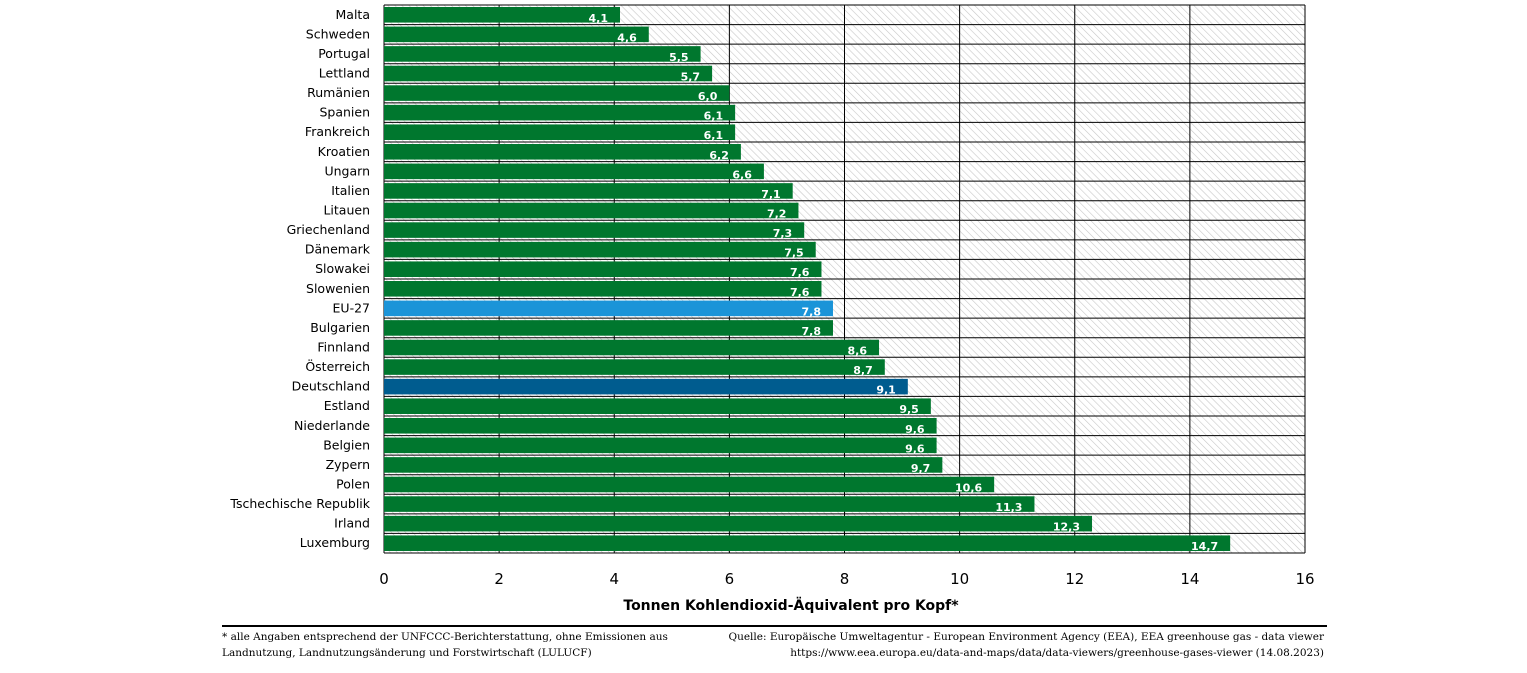 Image resolution: width=1527 pixels, height=673 pixels. What do you see at coordinates (353, 484) in the screenshot?
I see `category-label: Polen` at bounding box center [353, 484].